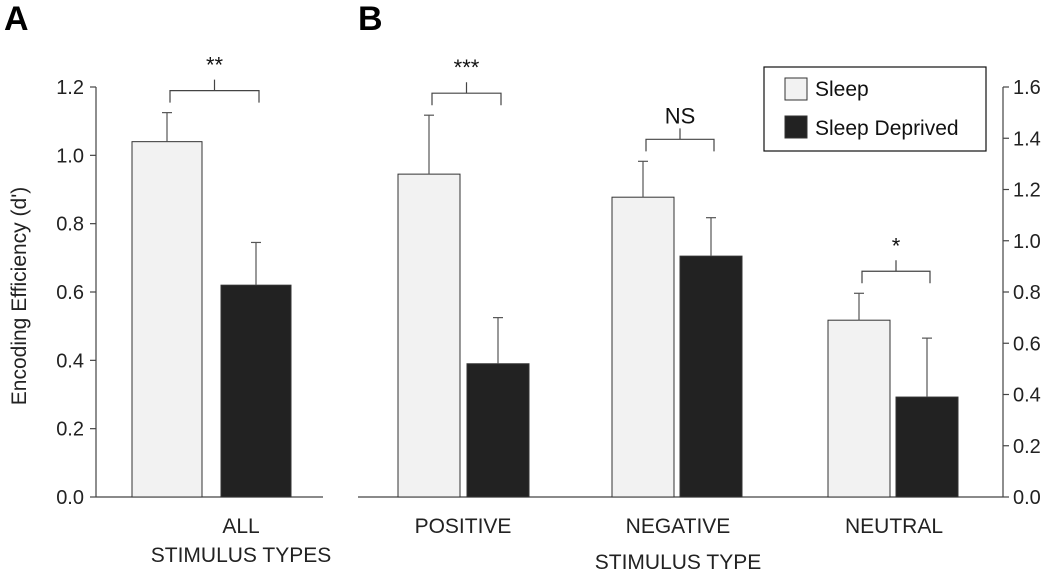 The height and width of the screenshot is (572, 1050). I want to click on panel-a-significance: **, so click(214, 78).